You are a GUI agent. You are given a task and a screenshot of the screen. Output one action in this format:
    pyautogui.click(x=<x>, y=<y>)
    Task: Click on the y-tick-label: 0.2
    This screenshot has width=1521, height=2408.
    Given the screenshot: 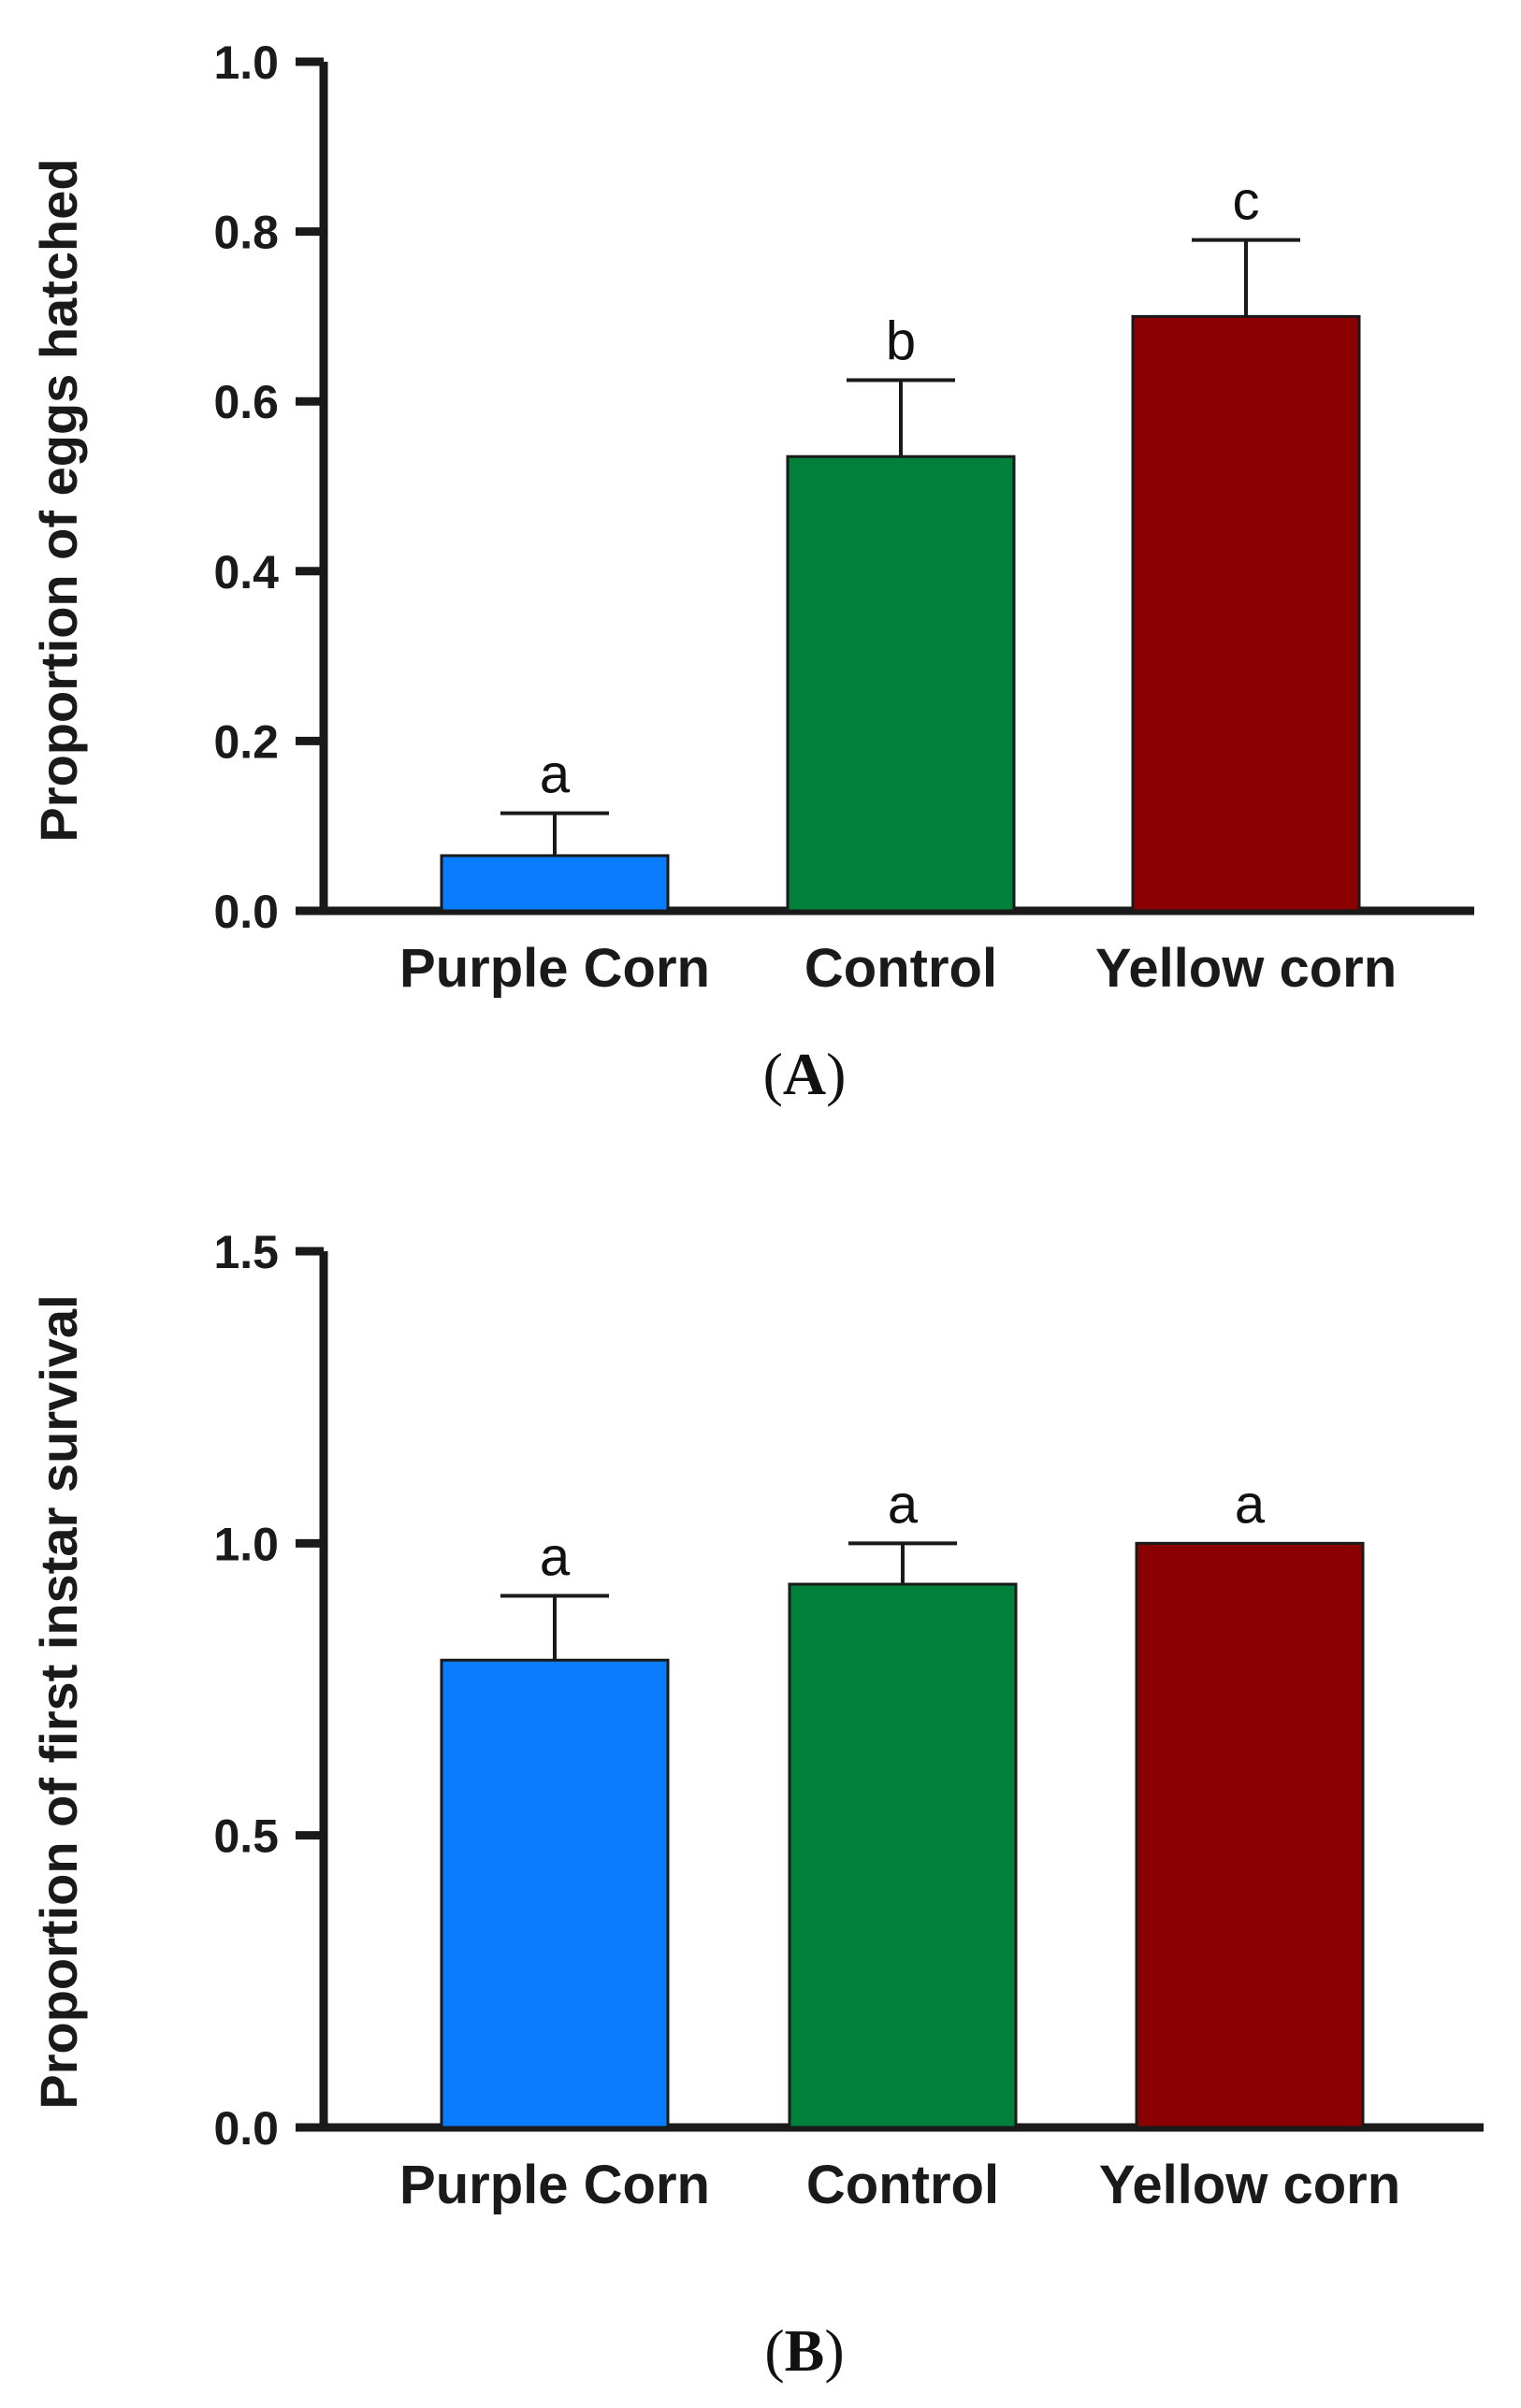 What is the action you would take?
    pyautogui.click(x=246, y=741)
    